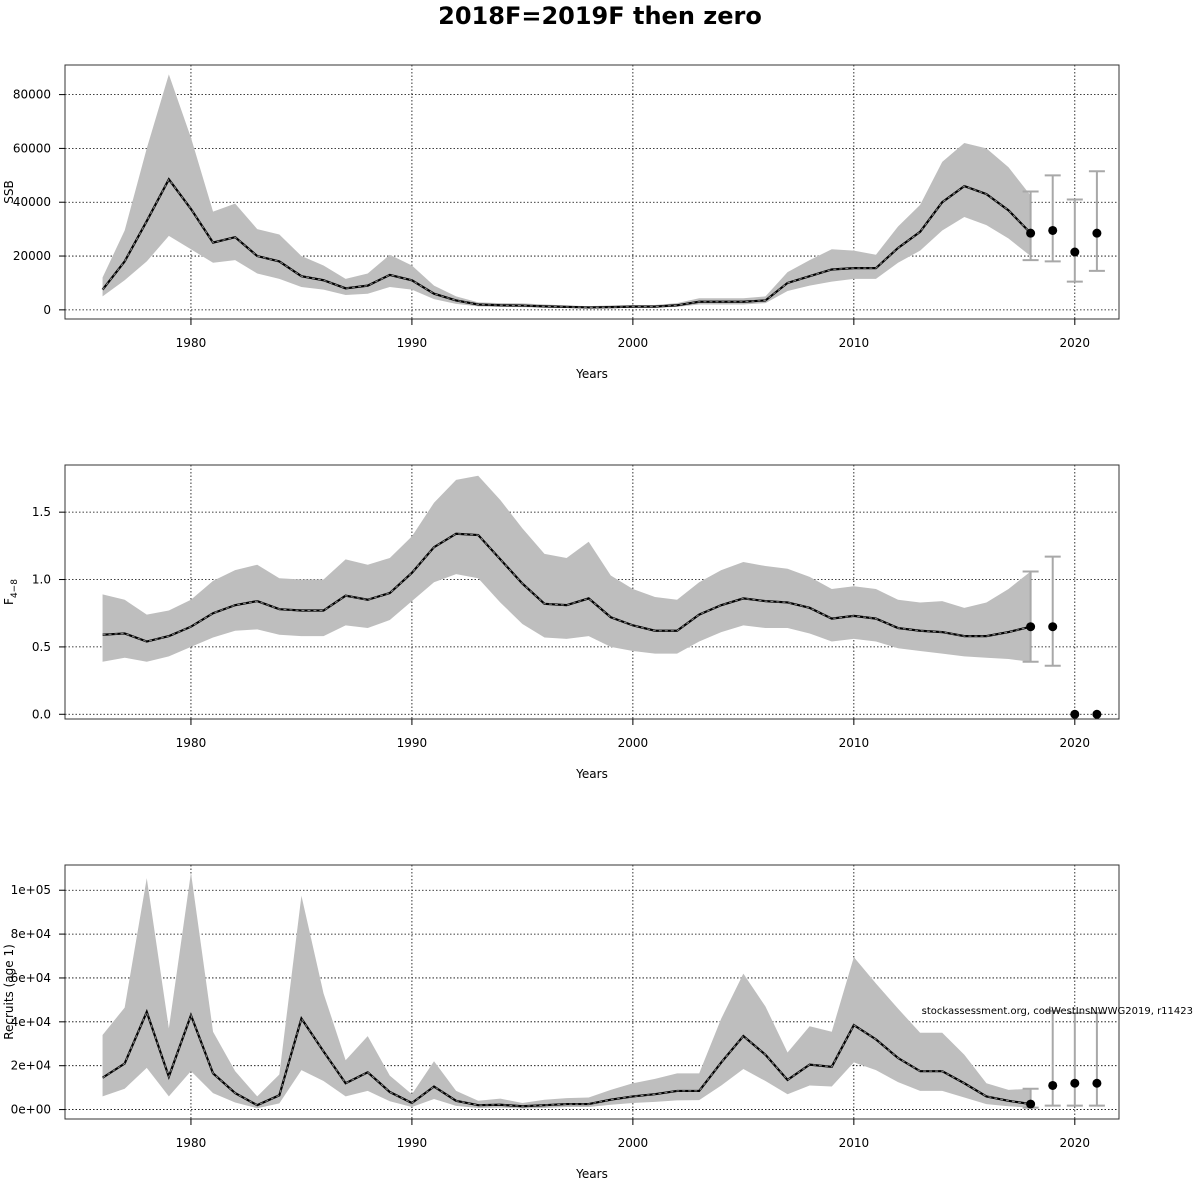 The height and width of the screenshot is (1200, 1200). What do you see at coordinates (31, 1066) in the screenshot?
I see `chart-recruits-y-tick-label: 2e+04` at bounding box center [31, 1066].